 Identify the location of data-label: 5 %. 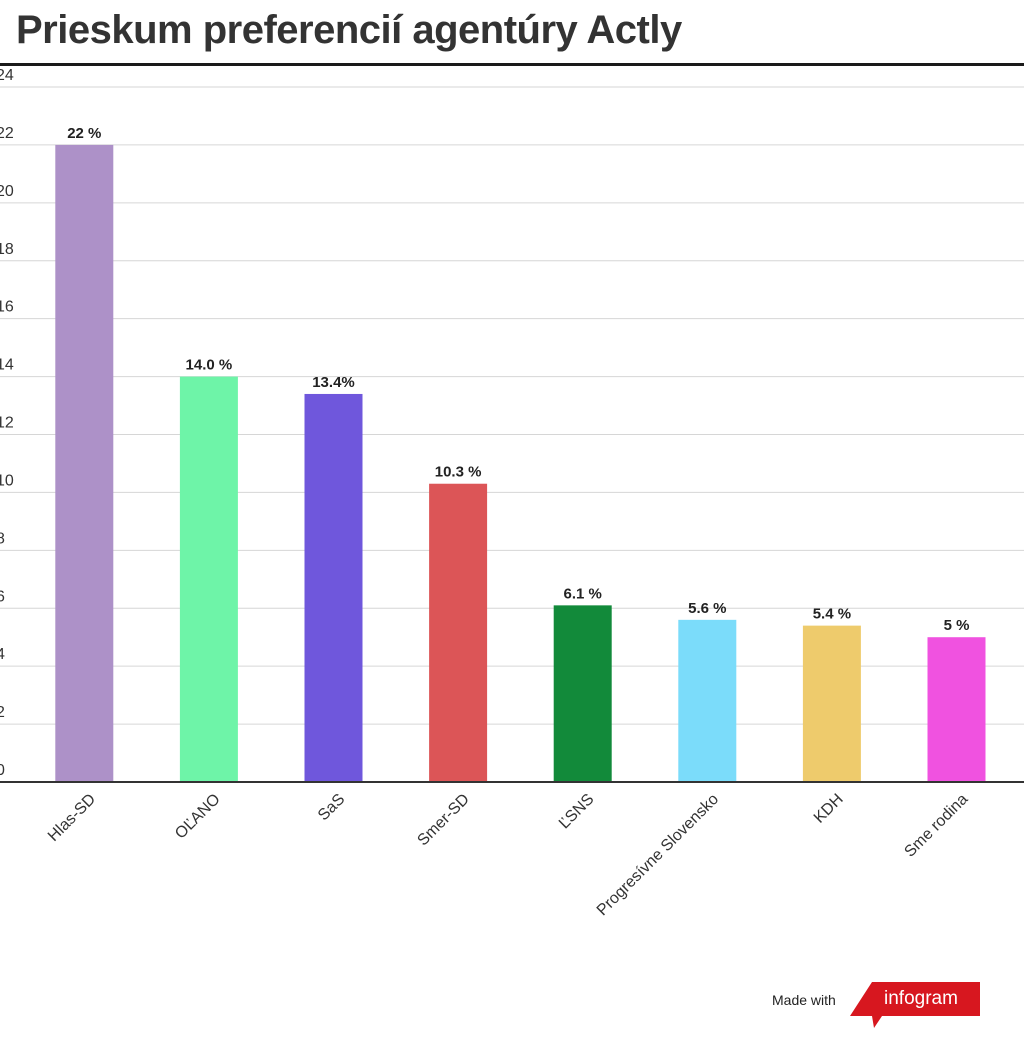
(957, 625).